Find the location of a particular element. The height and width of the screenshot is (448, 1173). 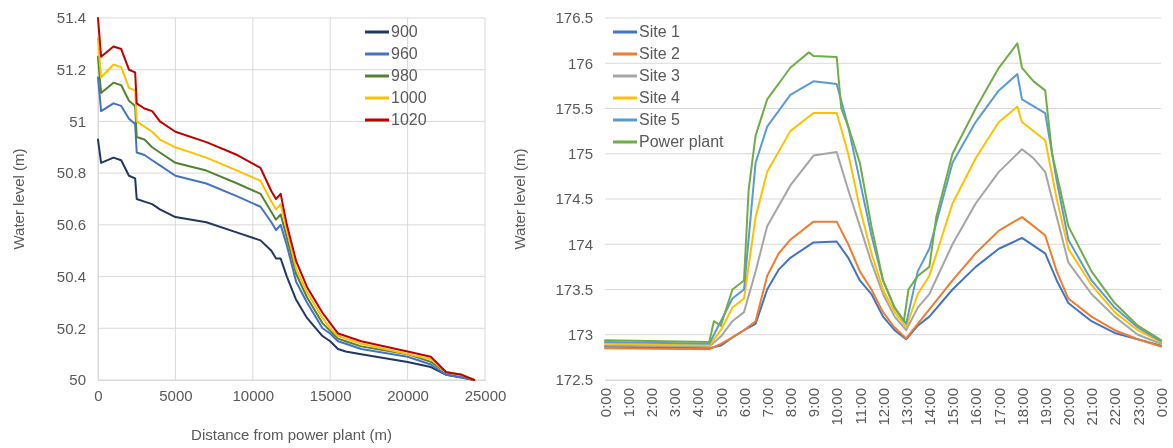

x-tick-label: 0 is located at coordinates (98, 395).